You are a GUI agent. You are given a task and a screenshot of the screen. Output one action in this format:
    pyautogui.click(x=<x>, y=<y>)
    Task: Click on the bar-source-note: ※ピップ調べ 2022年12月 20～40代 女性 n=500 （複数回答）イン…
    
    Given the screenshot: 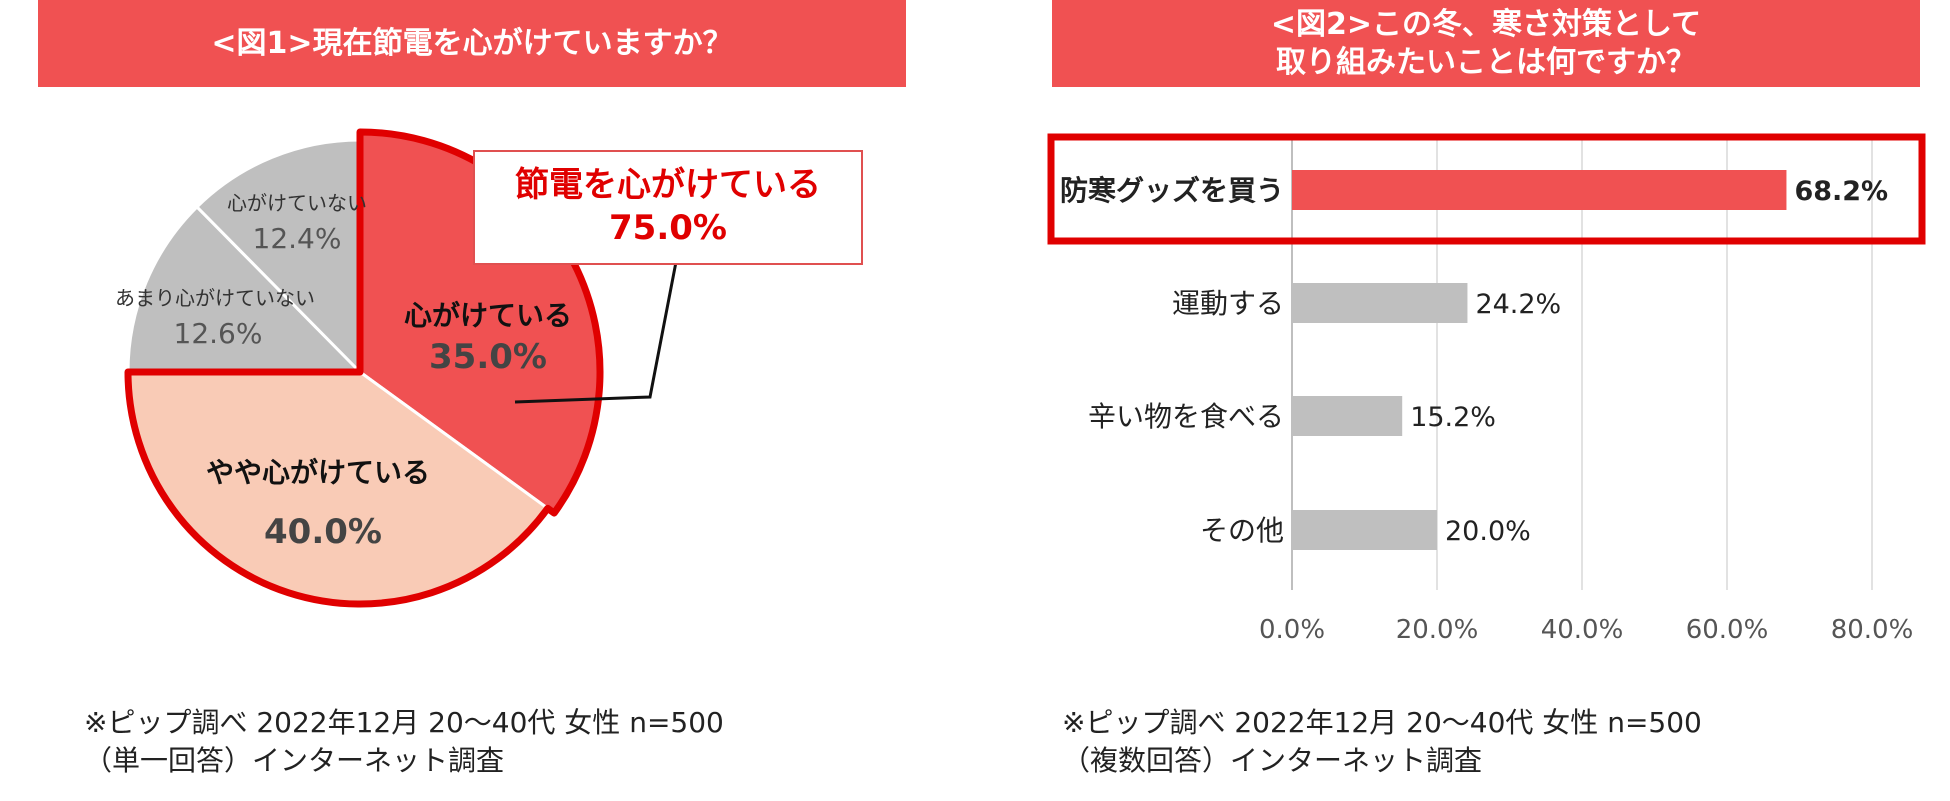 What is the action you would take?
    pyautogui.click(x=1382, y=742)
    